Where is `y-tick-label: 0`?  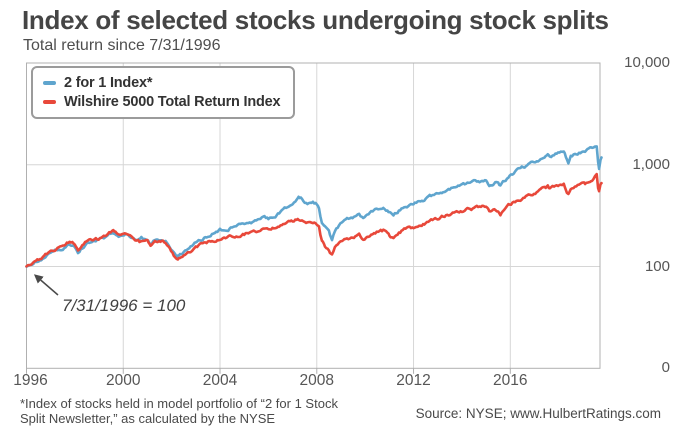
y-tick-label: 0 is located at coordinates (665, 368).